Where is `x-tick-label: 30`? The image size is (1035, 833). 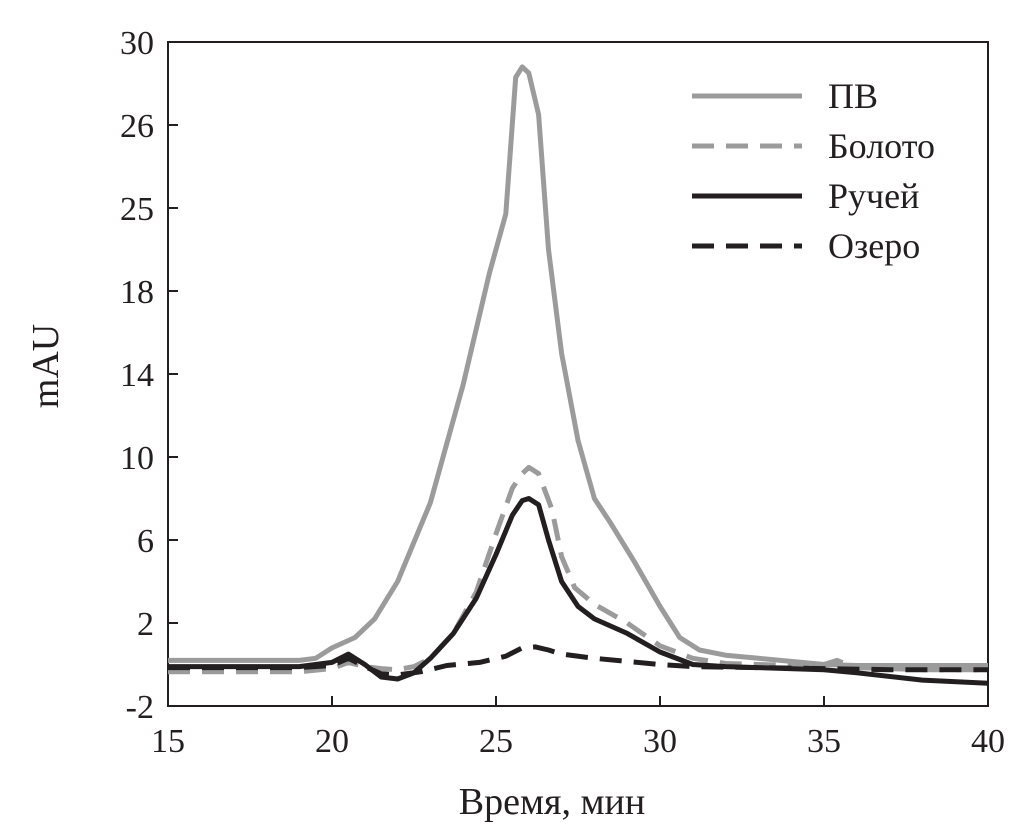
x-tick-label: 30 is located at coordinates (660, 741).